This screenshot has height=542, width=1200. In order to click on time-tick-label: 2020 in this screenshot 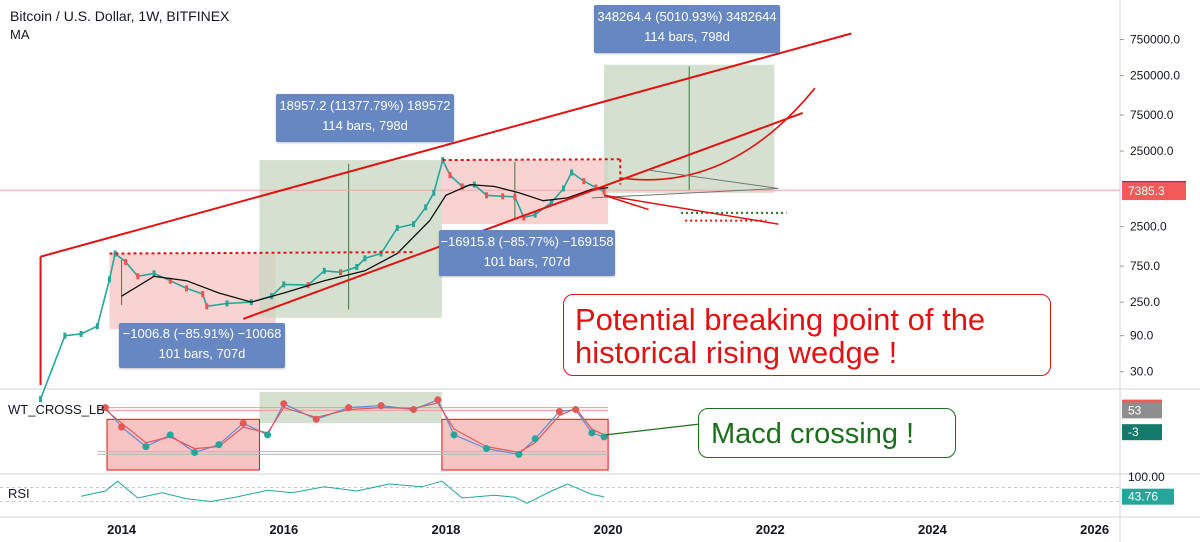, I will do `click(608, 529)`.